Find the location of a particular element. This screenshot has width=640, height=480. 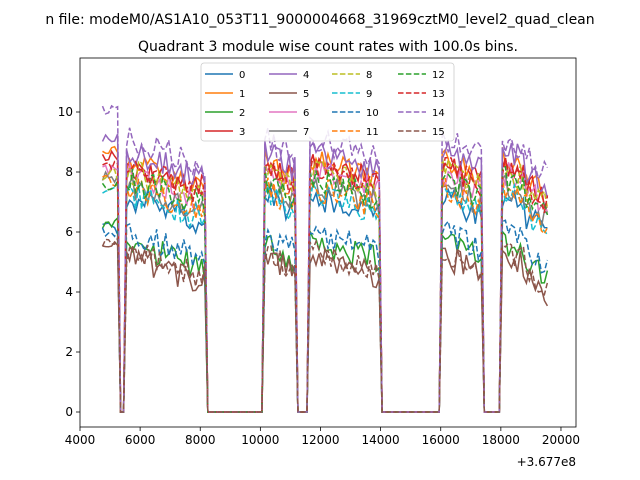

y-tick-label-0: 0 is located at coordinates (69, 412).